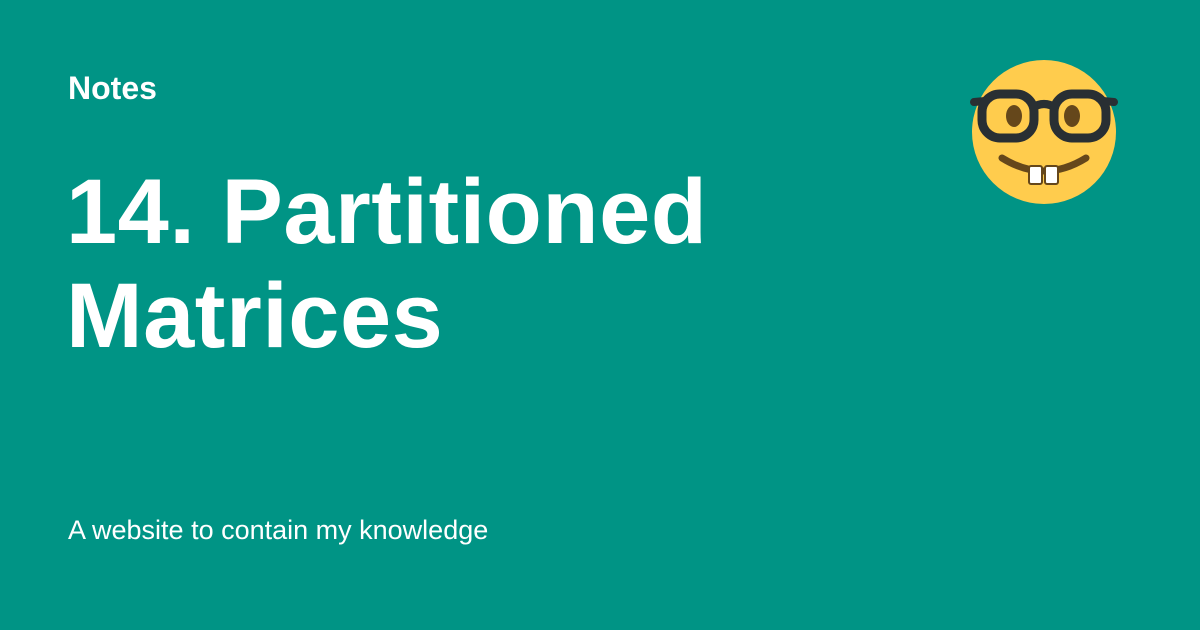 This screenshot has width=1200, height=630. Describe the element at coordinates (1051, 175) in the screenshot. I see `right-tooth` at that location.